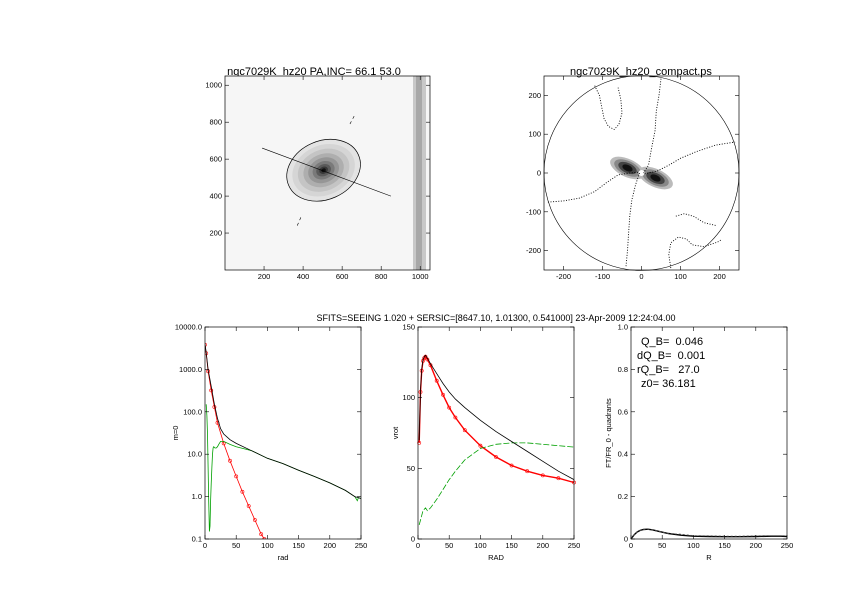 This screenshot has width=842, height=595. What do you see at coordinates (672, 342) in the screenshot?
I see `annotation-q-b: Q_B= 0.046` at bounding box center [672, 342].